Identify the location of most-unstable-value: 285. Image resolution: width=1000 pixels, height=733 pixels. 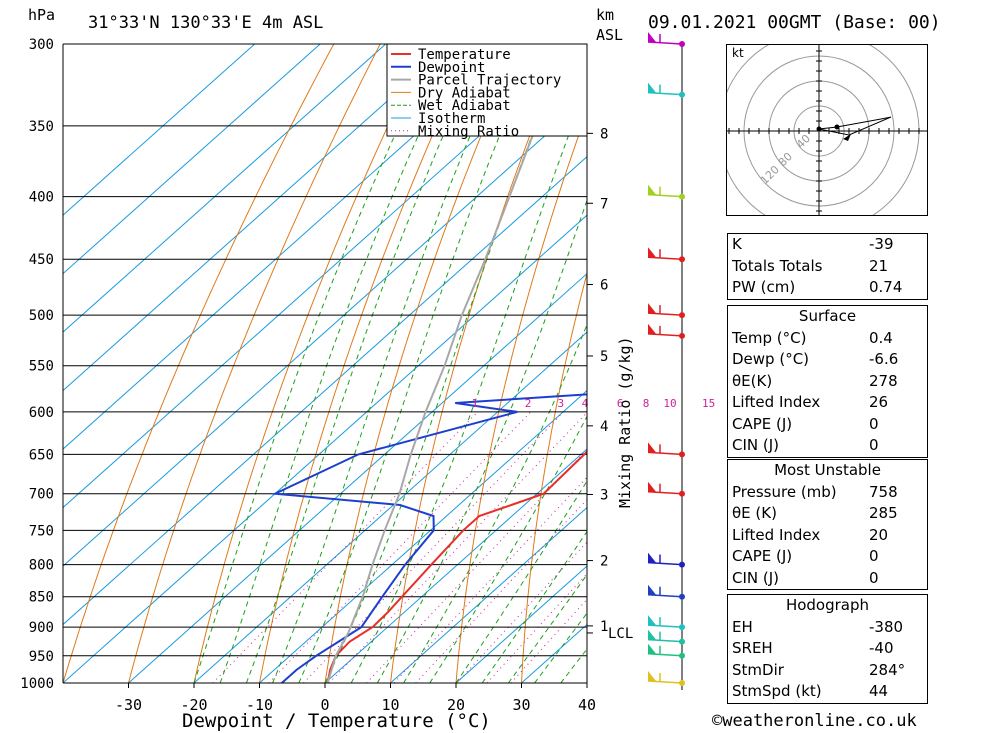
(883, 513).